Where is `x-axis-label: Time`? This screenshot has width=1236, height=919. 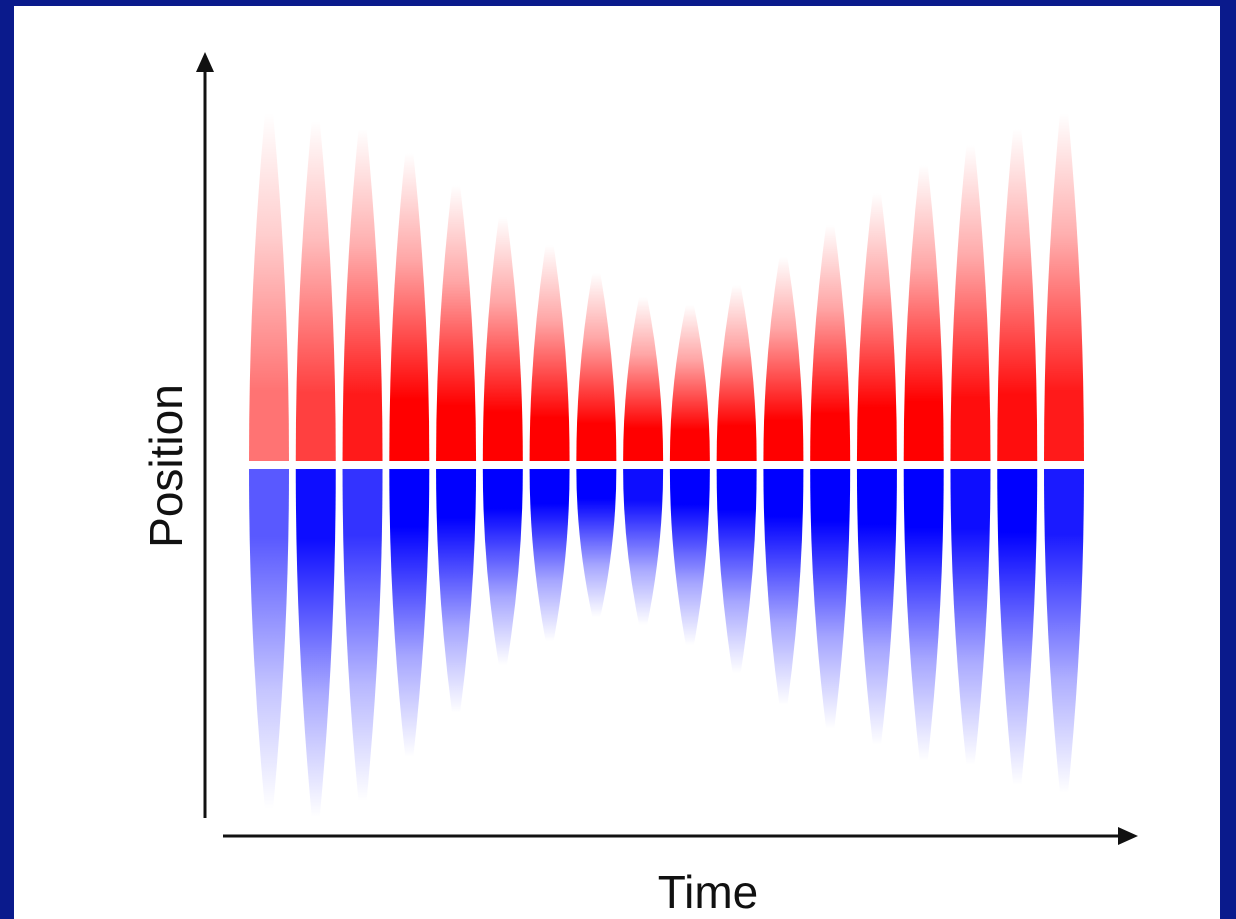 x-axis-label: Time is located at coordinates (708, 892).